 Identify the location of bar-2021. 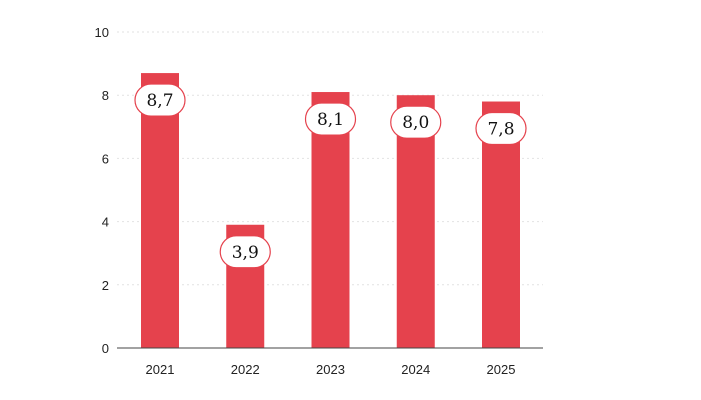
(160, 210).